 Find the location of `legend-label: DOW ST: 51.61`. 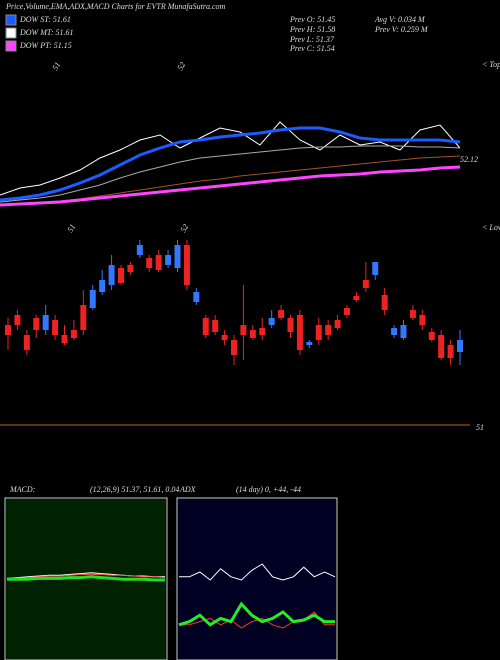

legend-label: DOW ST: 51.61 is located at coordinates (45, 19).